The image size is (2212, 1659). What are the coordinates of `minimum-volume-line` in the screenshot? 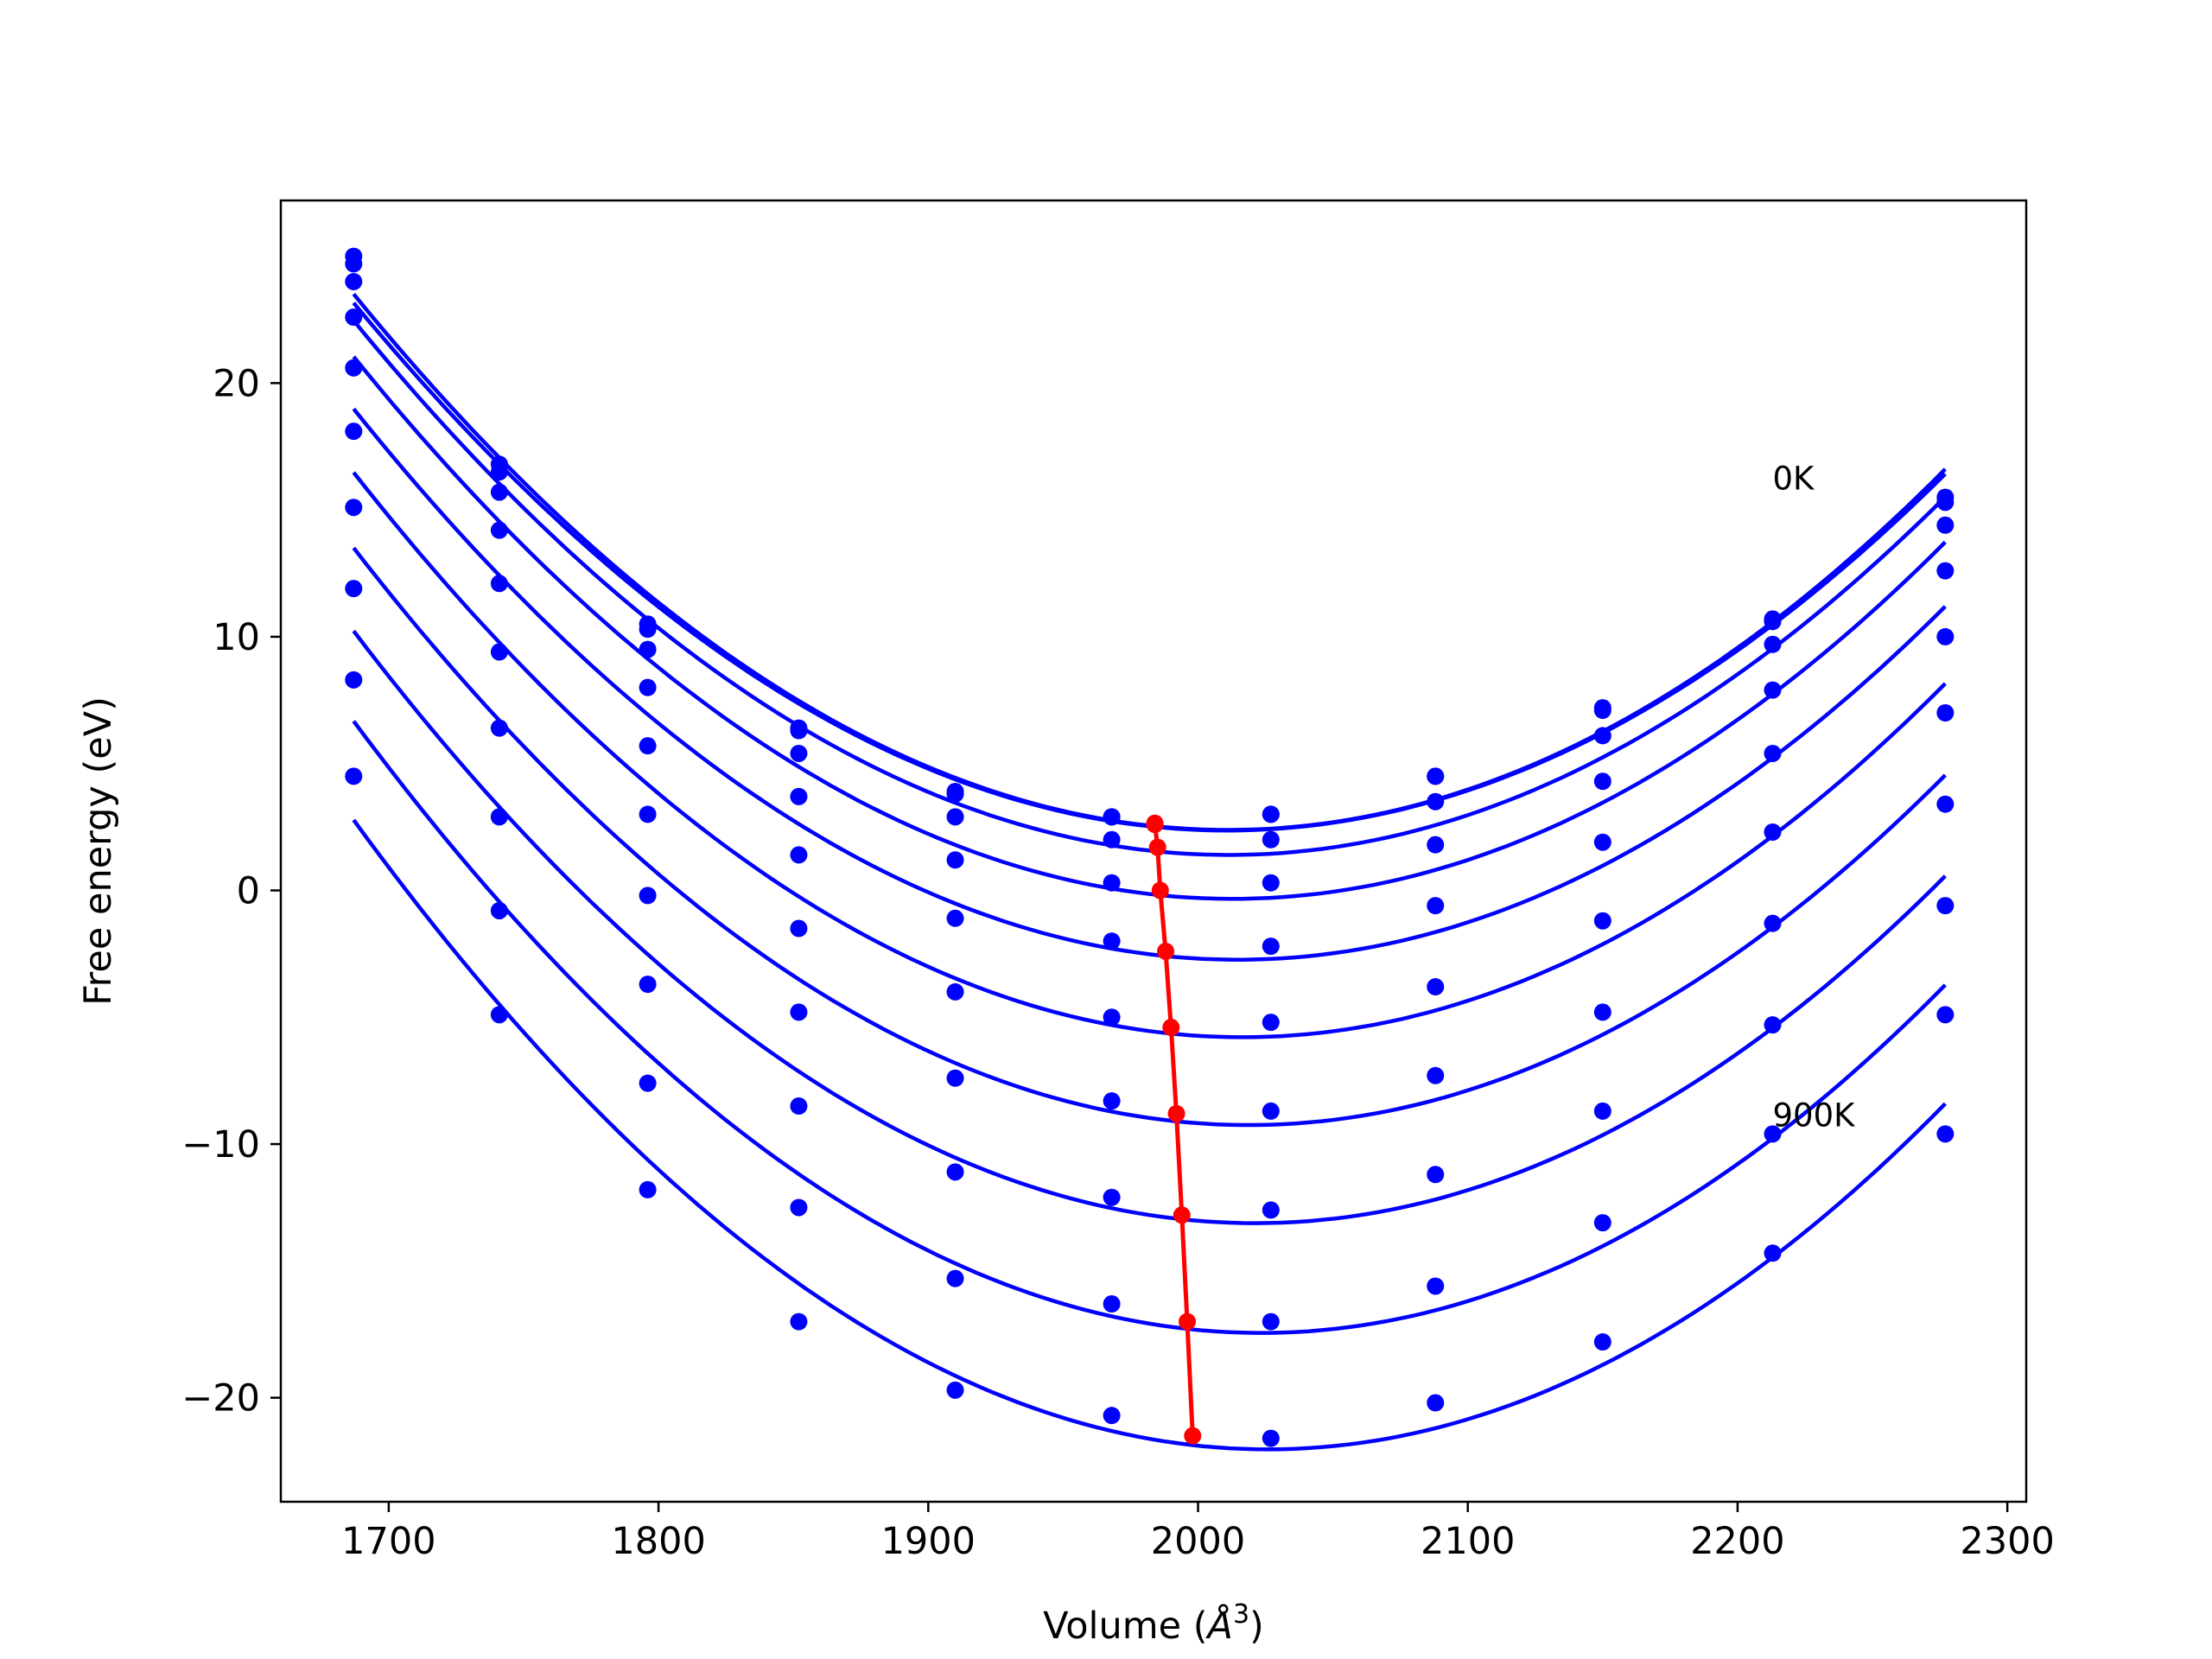 It's located at (1174, 1129).